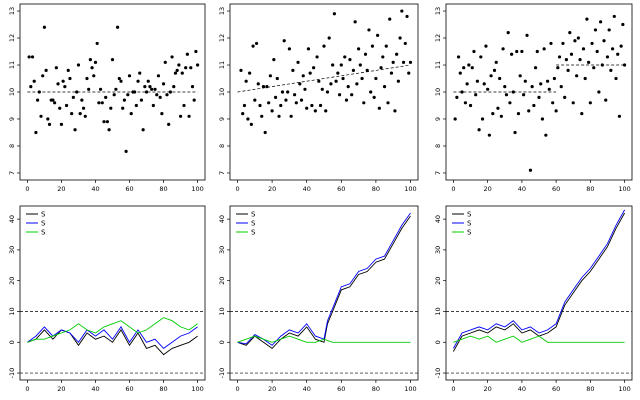  I want to click on series-line-s-n-plus, so click(324, 279).